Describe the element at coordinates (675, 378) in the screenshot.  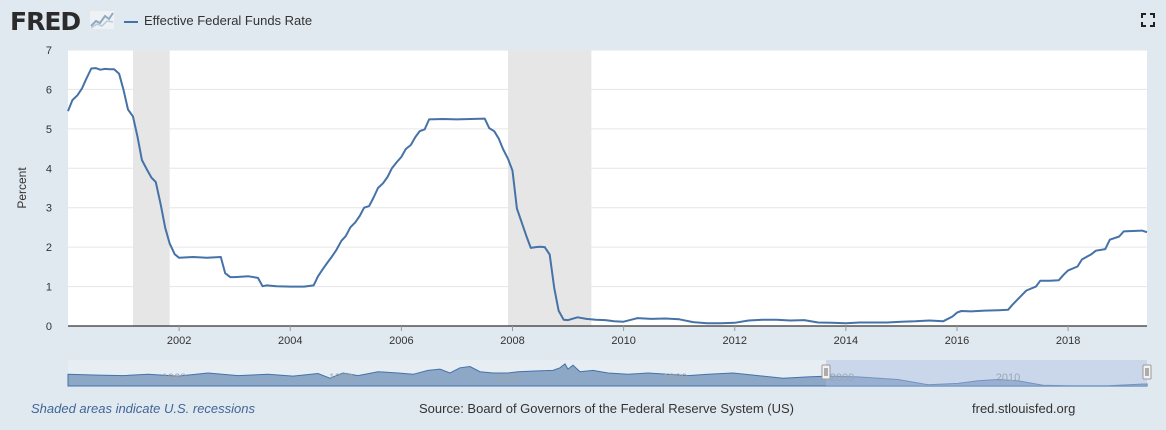
I see `navigator-tick-label: 1990` at that location.